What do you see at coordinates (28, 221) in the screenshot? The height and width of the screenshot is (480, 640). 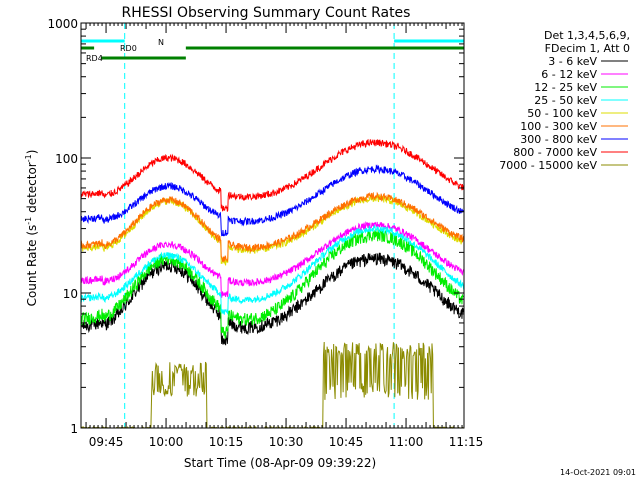 I see `y-axis-label-sup1: -1` at bounding box center [28, 221].